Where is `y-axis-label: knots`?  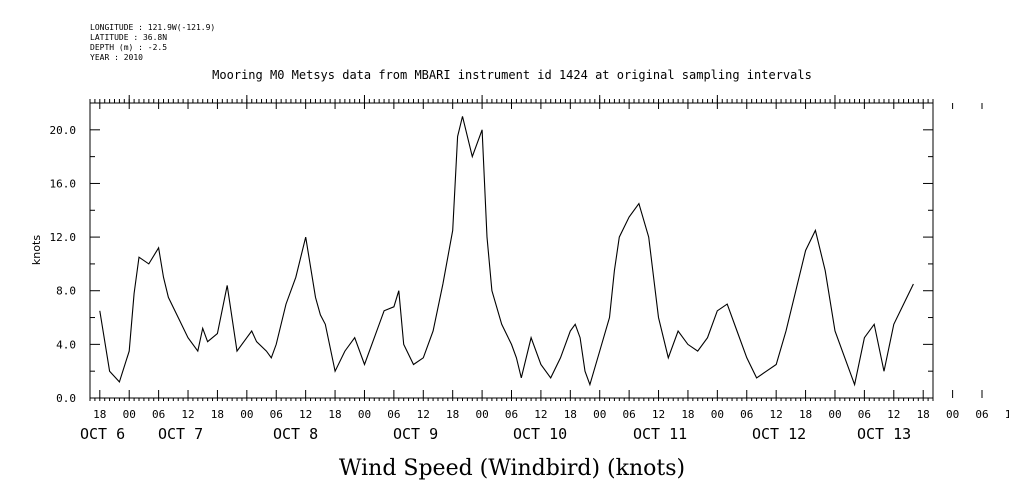 y-axis-label: knots is located at coordinates (36, 250).